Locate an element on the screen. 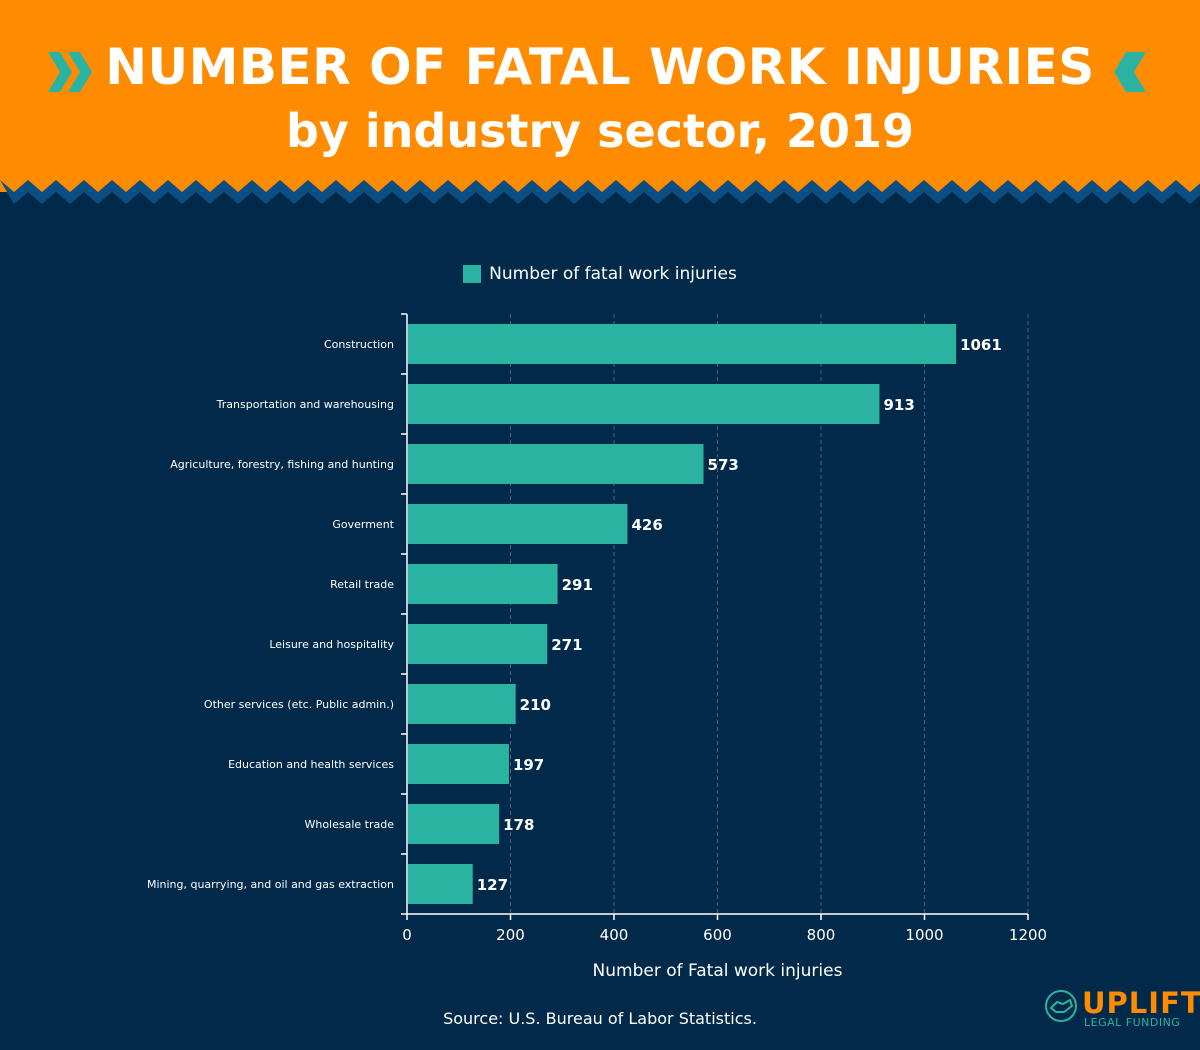  category-label: Leisure and hospitality is located at coordinates (331, 644).